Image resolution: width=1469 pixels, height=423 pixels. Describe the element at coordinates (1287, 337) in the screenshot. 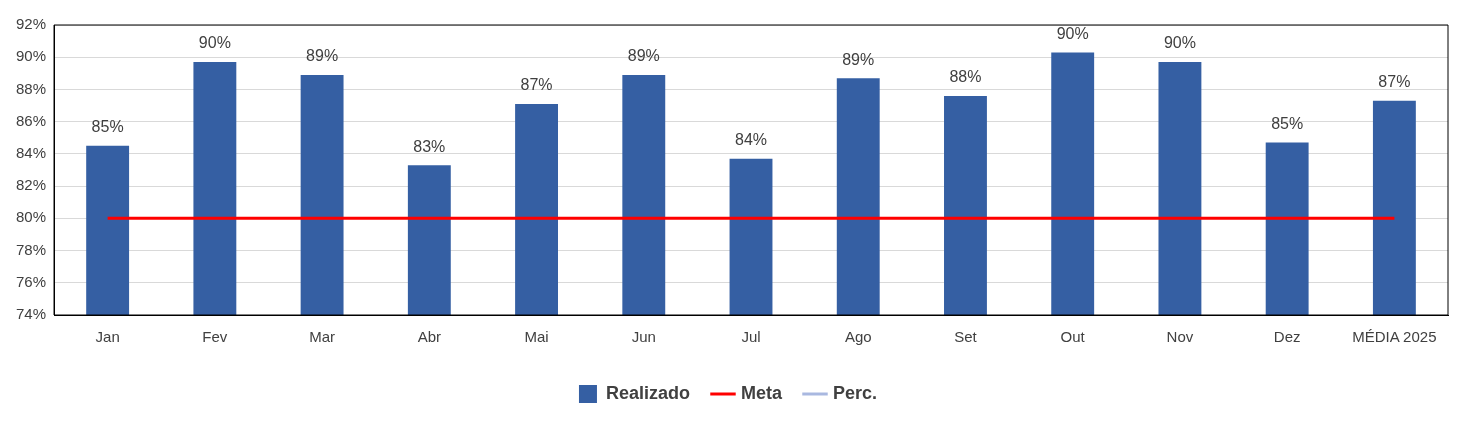

I see `x-tick-label: Dez` at that location.